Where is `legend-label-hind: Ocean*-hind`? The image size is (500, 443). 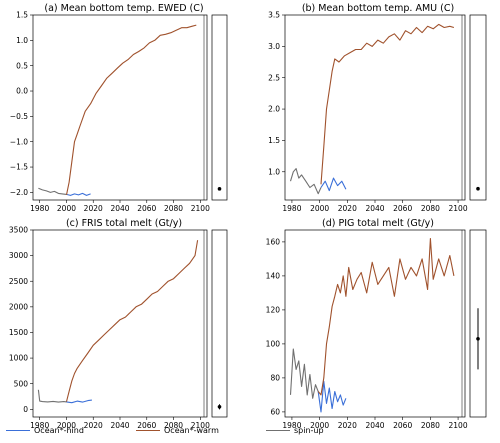 legend-label-hind: Ocean*-hind is located at coordinates (59, 430).